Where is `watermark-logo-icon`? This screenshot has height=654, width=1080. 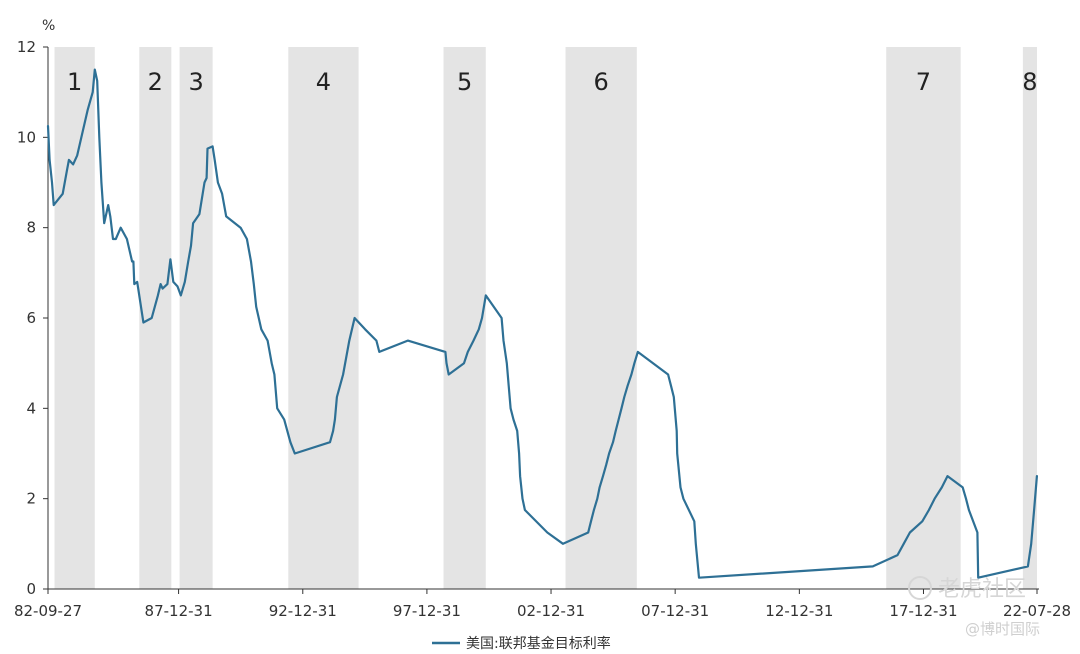 watermark-logo-icon is located at coordinates (920, 588).